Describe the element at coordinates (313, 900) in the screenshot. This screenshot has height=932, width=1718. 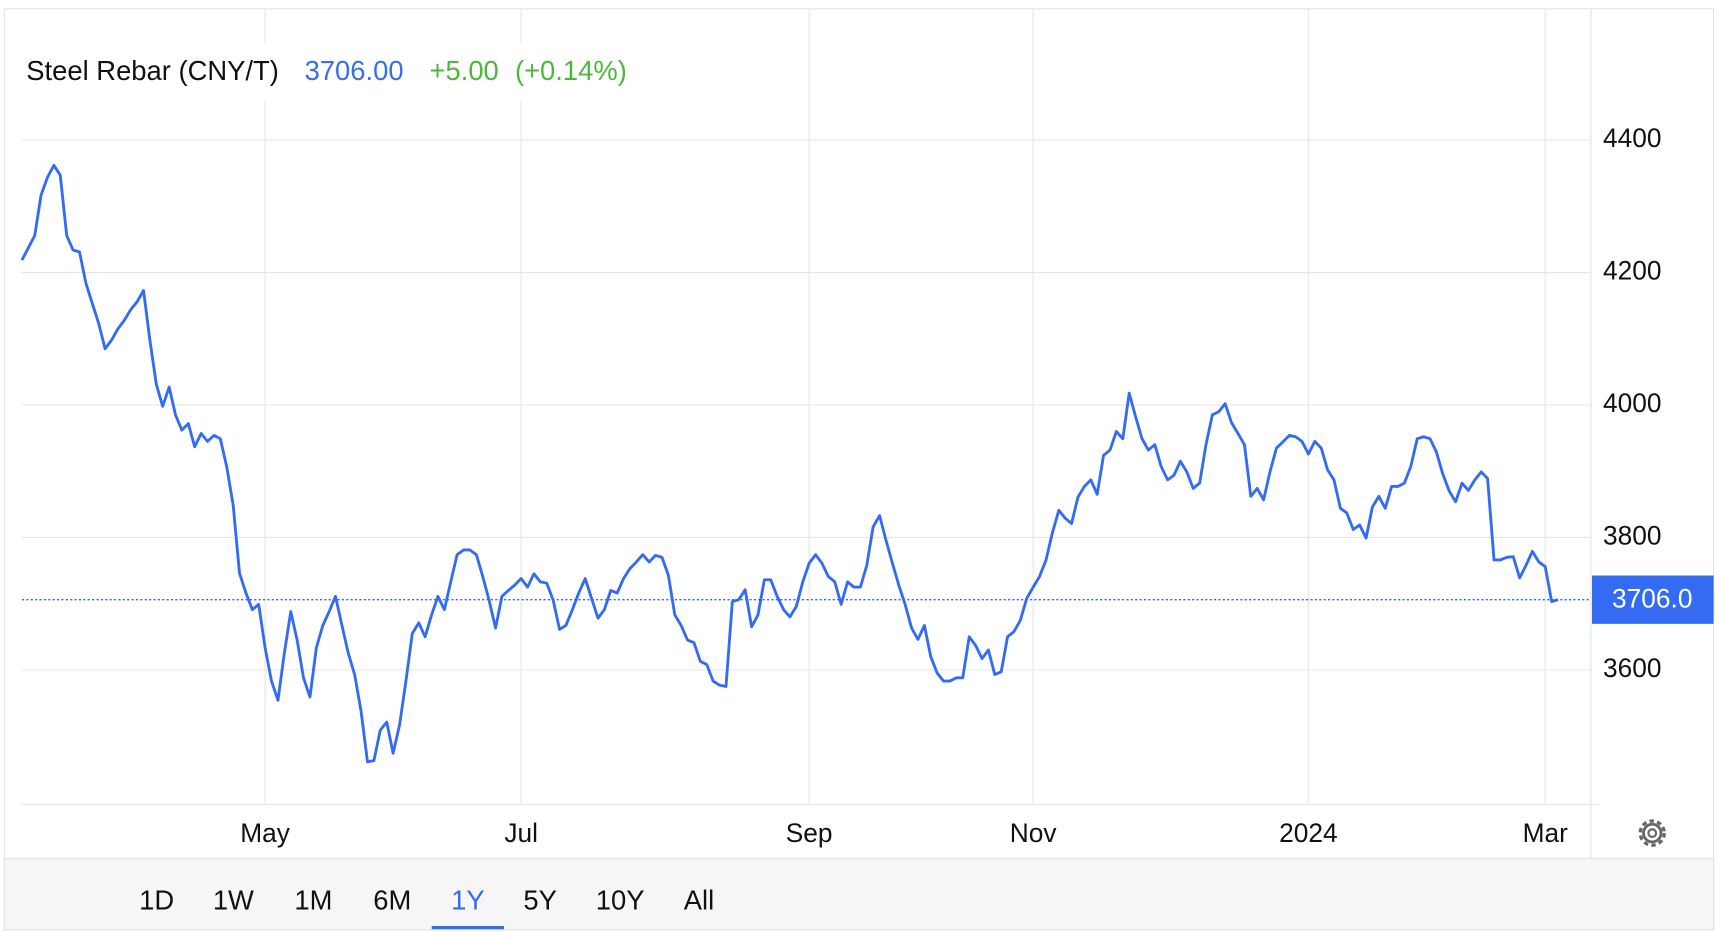
I see `range-button: 1M` at that location.